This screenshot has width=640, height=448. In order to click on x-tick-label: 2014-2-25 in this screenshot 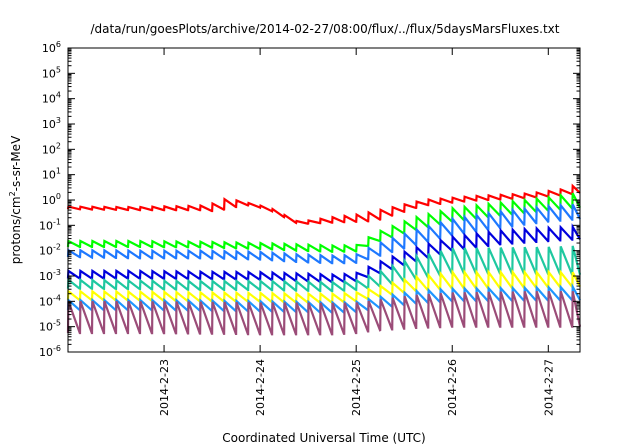, I will do `click(356, 387)`.